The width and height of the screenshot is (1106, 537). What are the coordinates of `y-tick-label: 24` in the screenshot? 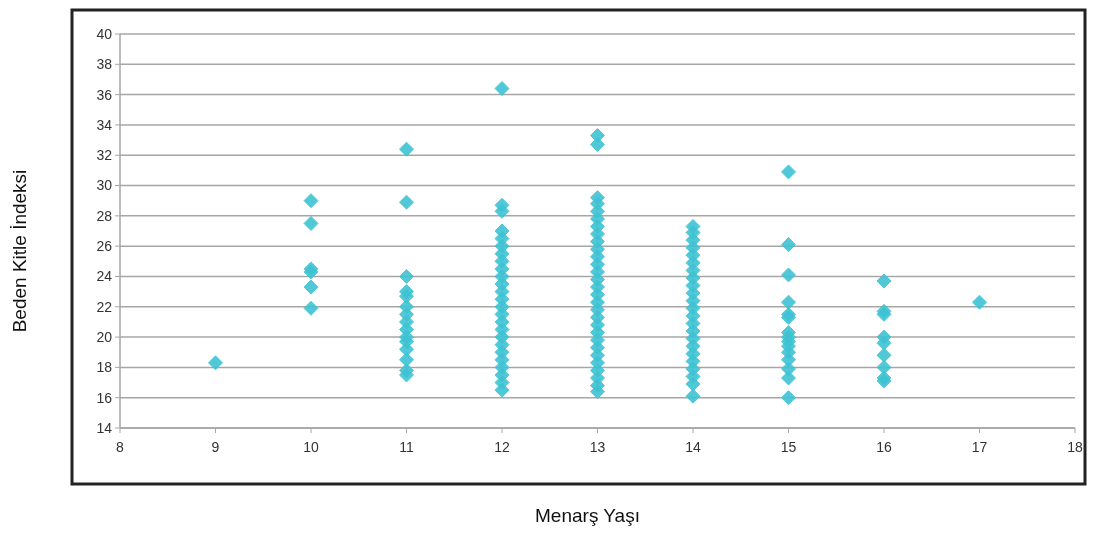 It's located at (104, 276).